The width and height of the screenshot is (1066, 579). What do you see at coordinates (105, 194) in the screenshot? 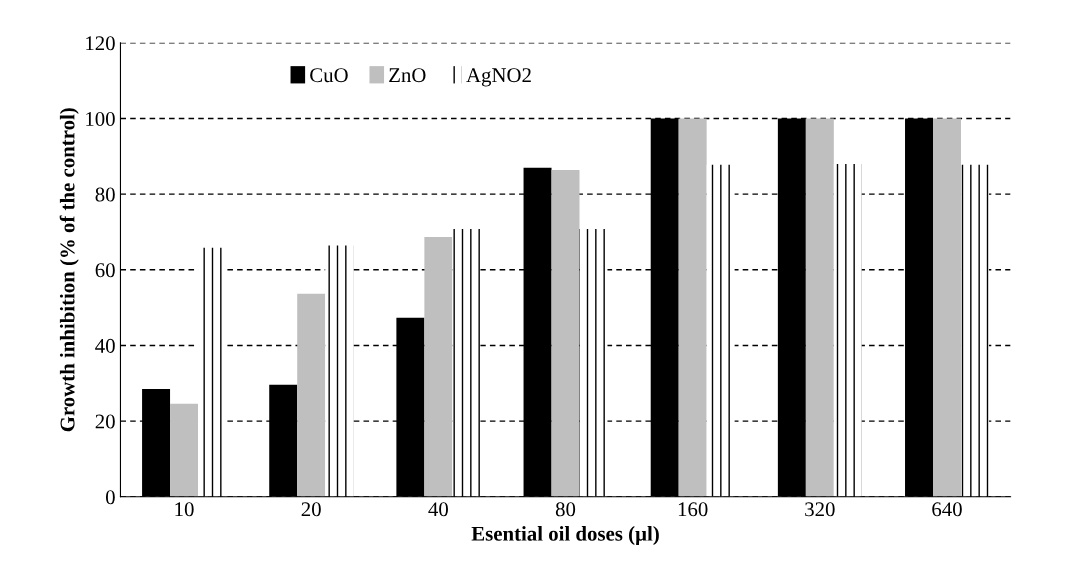
I see `y-tick-label: 80` at bounding box center [105, 194].